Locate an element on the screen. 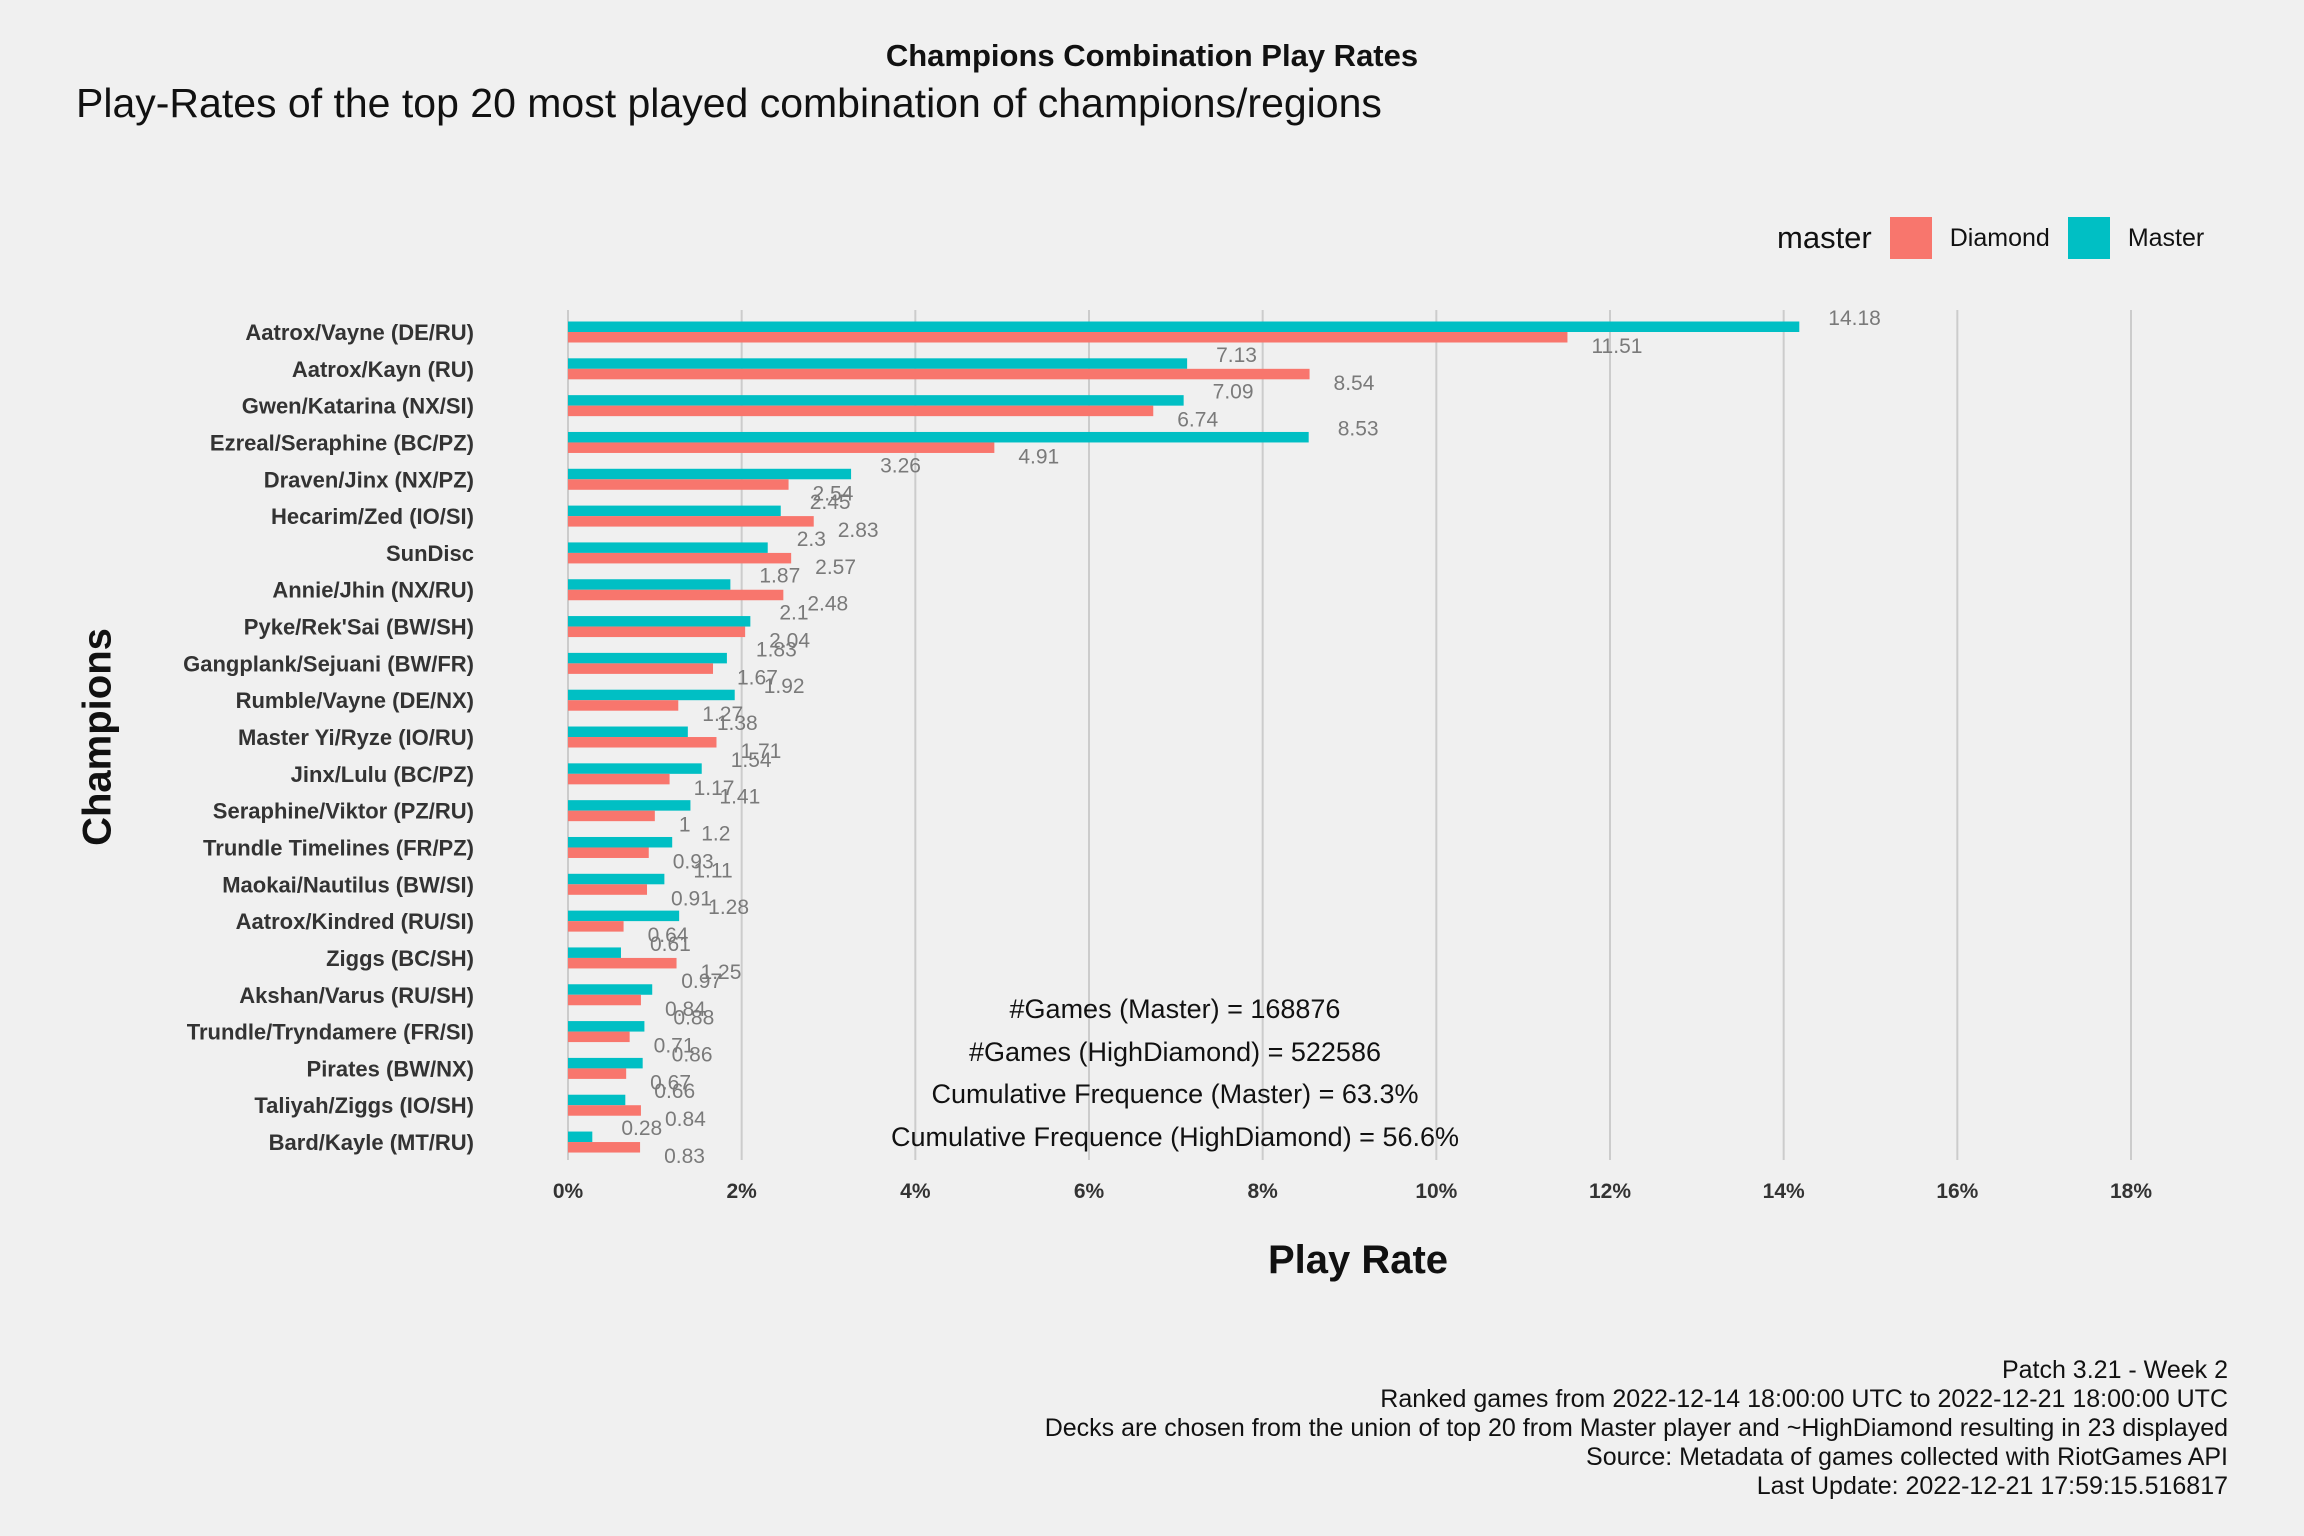 The image size is (2304, 1536). data-label-master: 7.13 is located at coordinates (1236, 355).